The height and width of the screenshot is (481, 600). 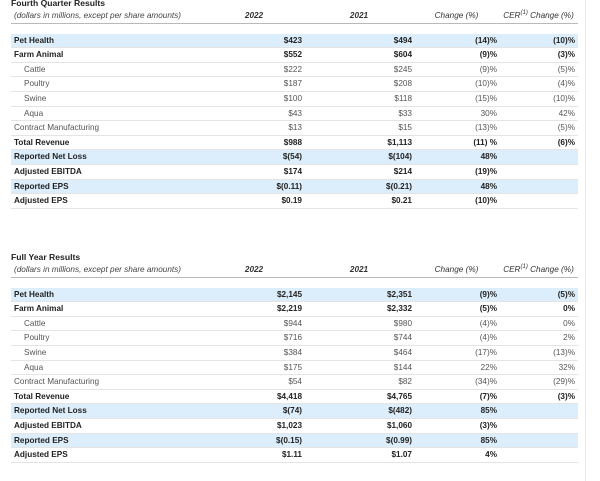 What do you see at coordinates (254, 353) in the screenshot?
I see `value-2022: $384` at bounding box center [254, 353].